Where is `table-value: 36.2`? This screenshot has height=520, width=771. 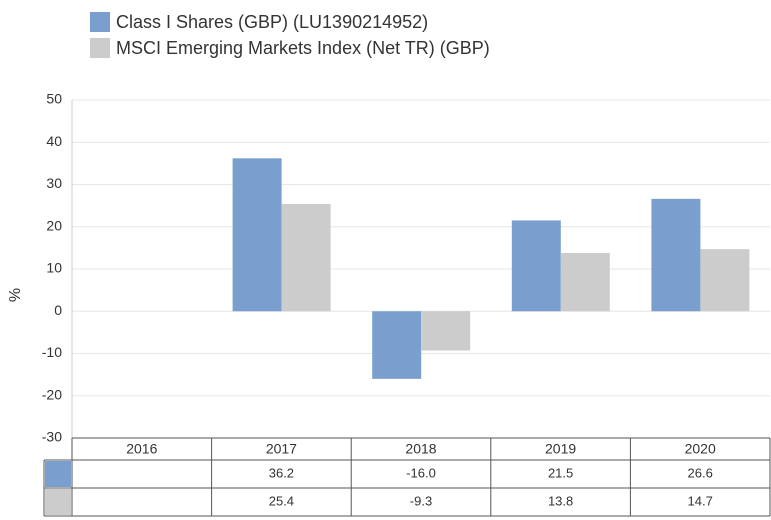 table-value: 36.2 is located at coordinates (281, 472).